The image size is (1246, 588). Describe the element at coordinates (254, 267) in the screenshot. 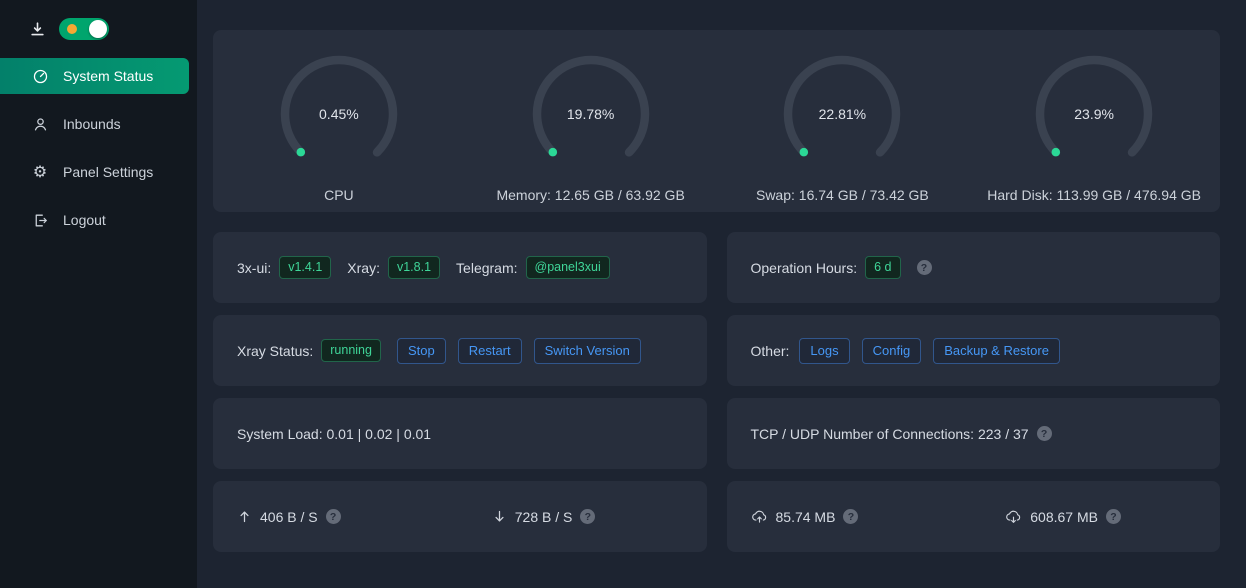

I see `xui-version-label: 3x-ui:` at that location.